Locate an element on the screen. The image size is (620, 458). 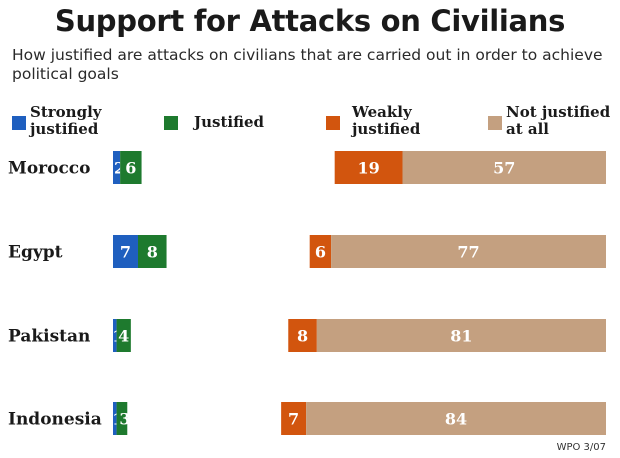
bar-weakly-justified-morocco is located at coordinates (368, 167).